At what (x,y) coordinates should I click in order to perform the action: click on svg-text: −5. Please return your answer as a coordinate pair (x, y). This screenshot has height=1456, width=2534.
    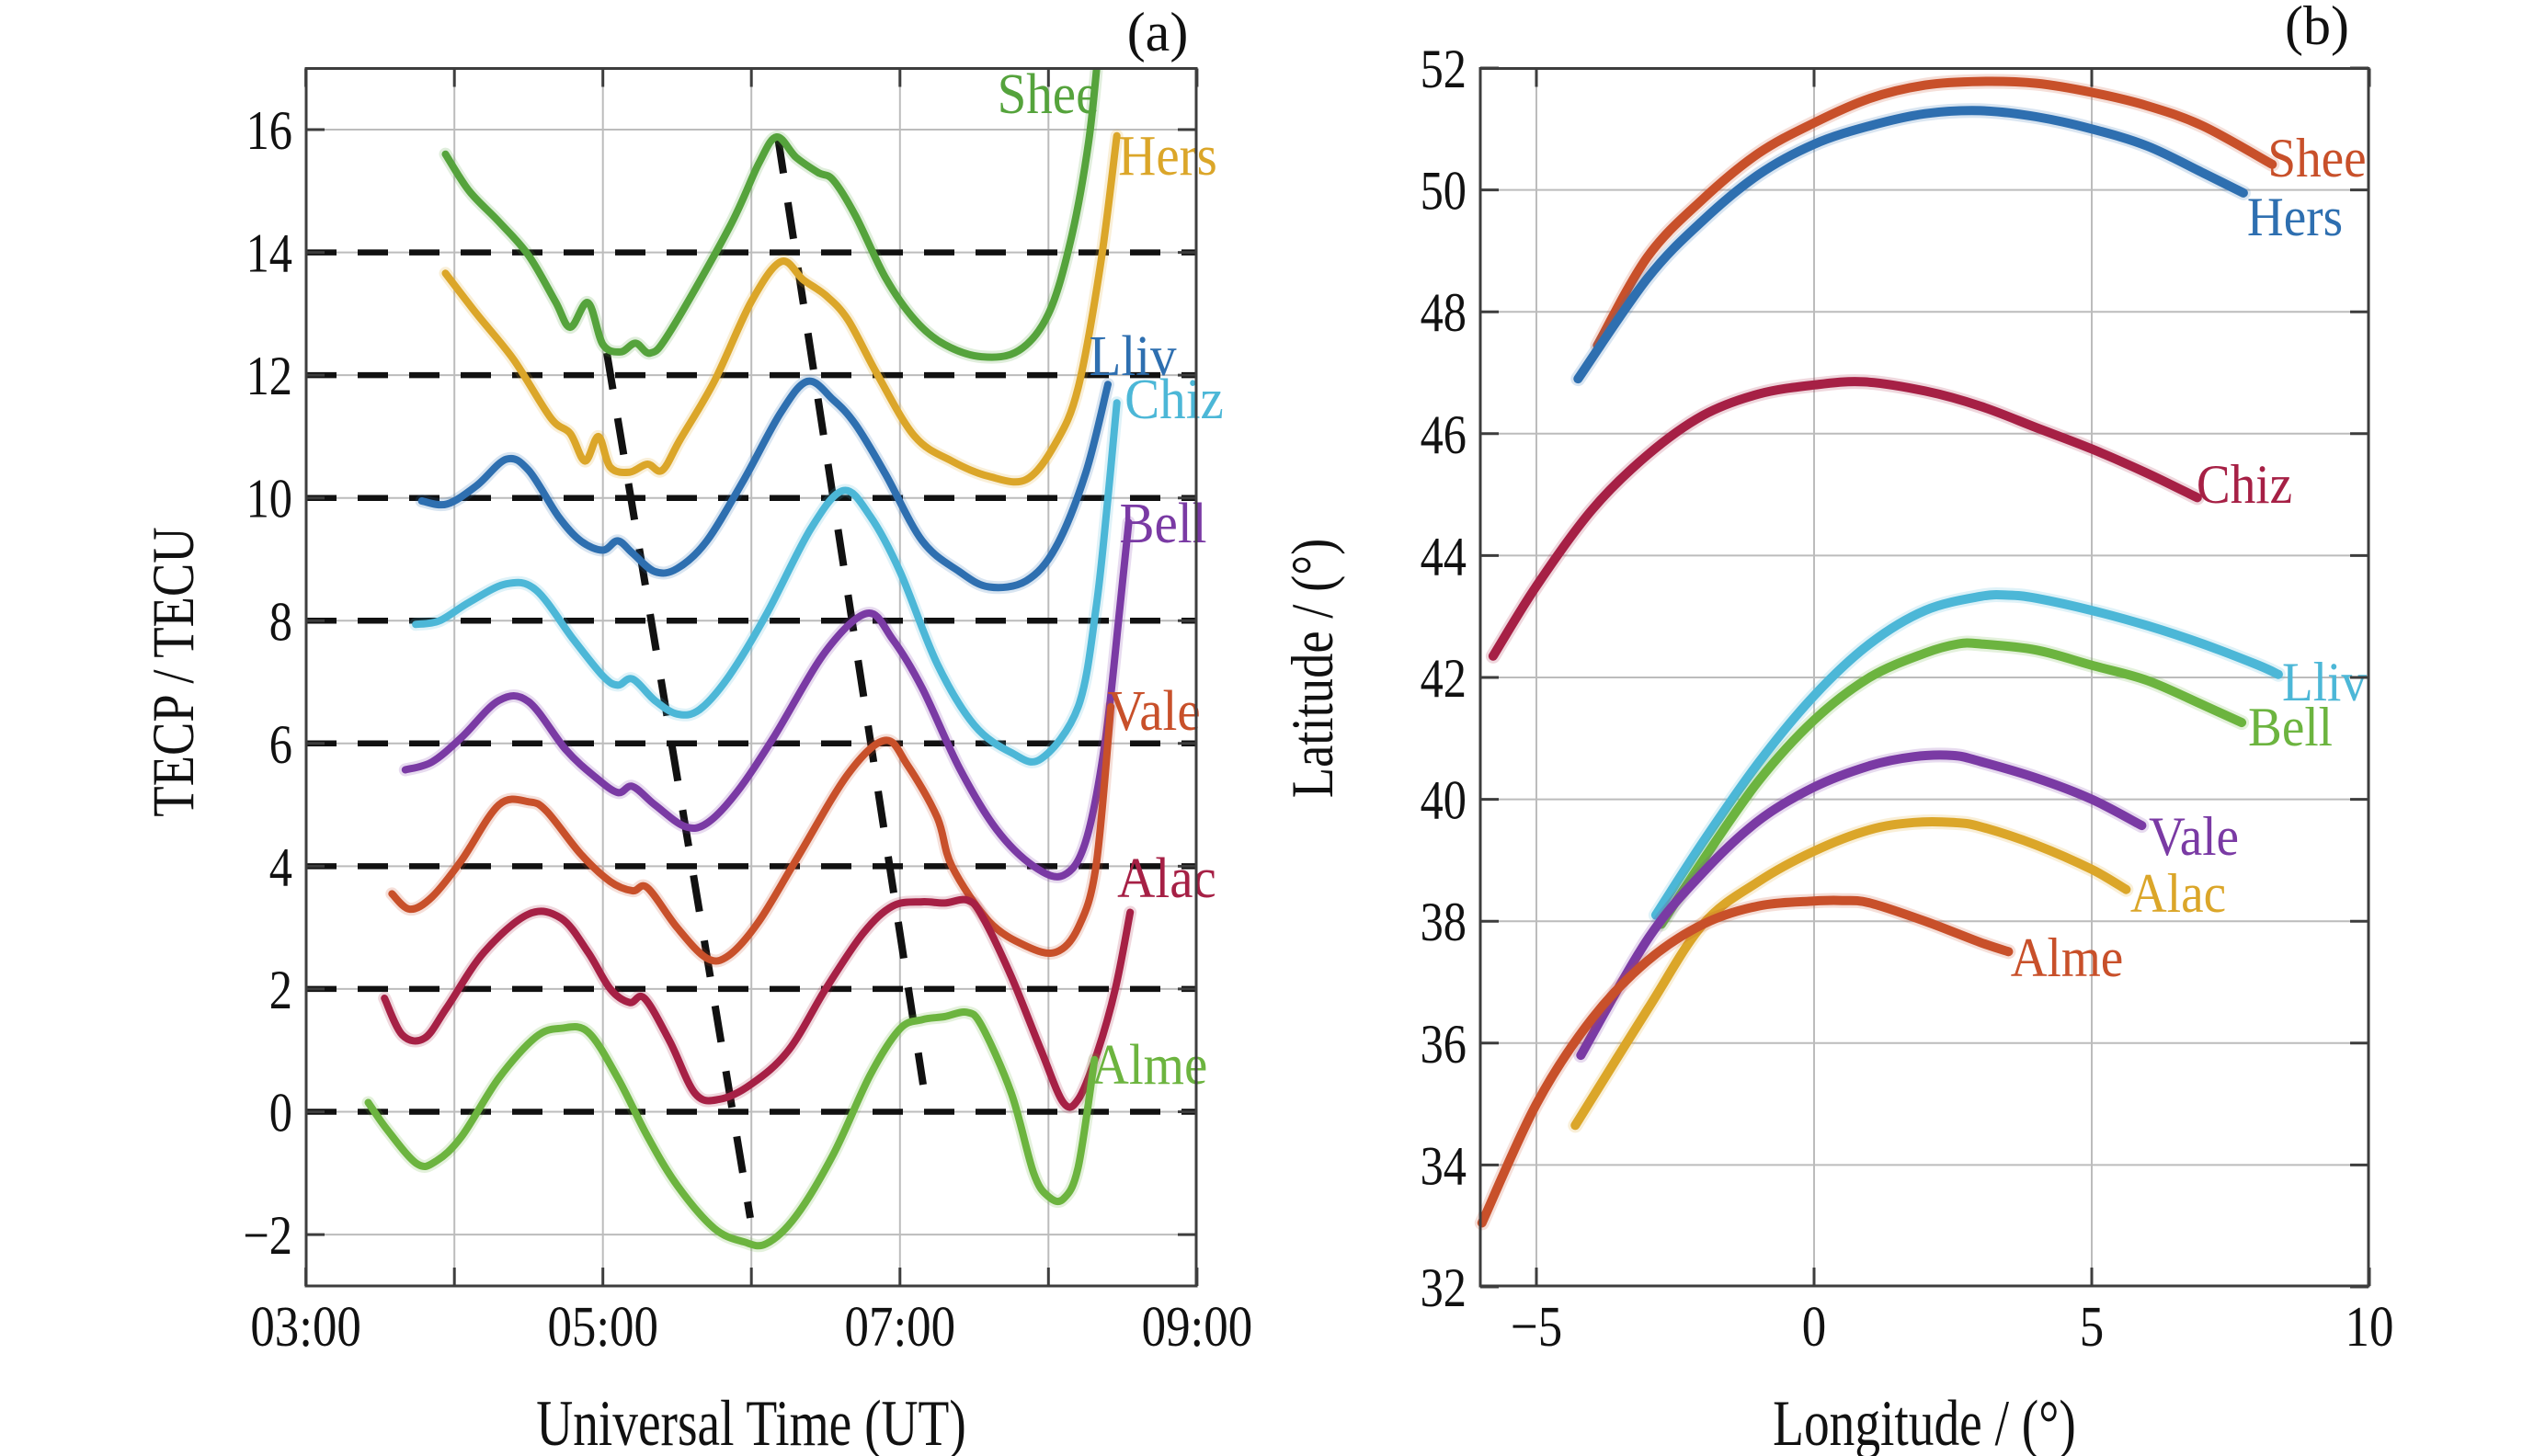
    Looking at the image, I should click on (1537, 1326).